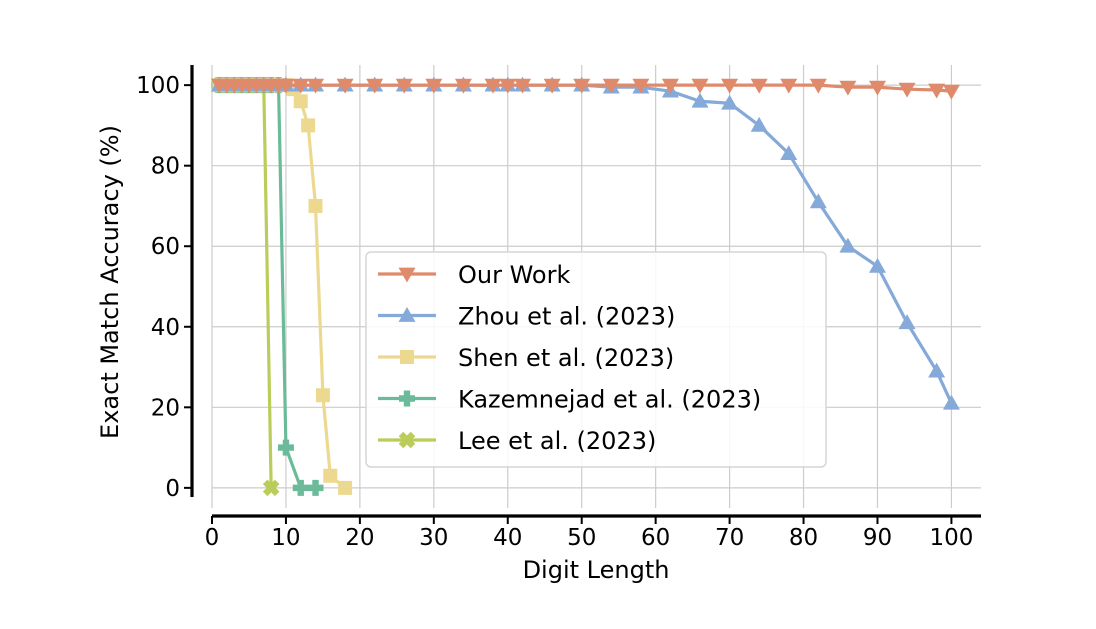  What do you see at coordinates (729, 538) in the screenshot?
I see `x-tick-label: 70` at bounding box center [729, 538].